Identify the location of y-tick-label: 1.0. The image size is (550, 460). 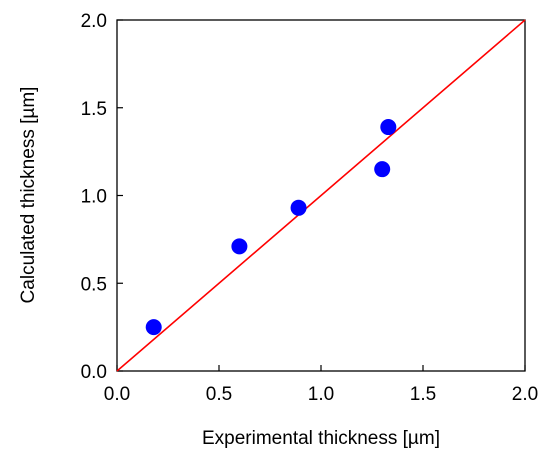
(94, 197).